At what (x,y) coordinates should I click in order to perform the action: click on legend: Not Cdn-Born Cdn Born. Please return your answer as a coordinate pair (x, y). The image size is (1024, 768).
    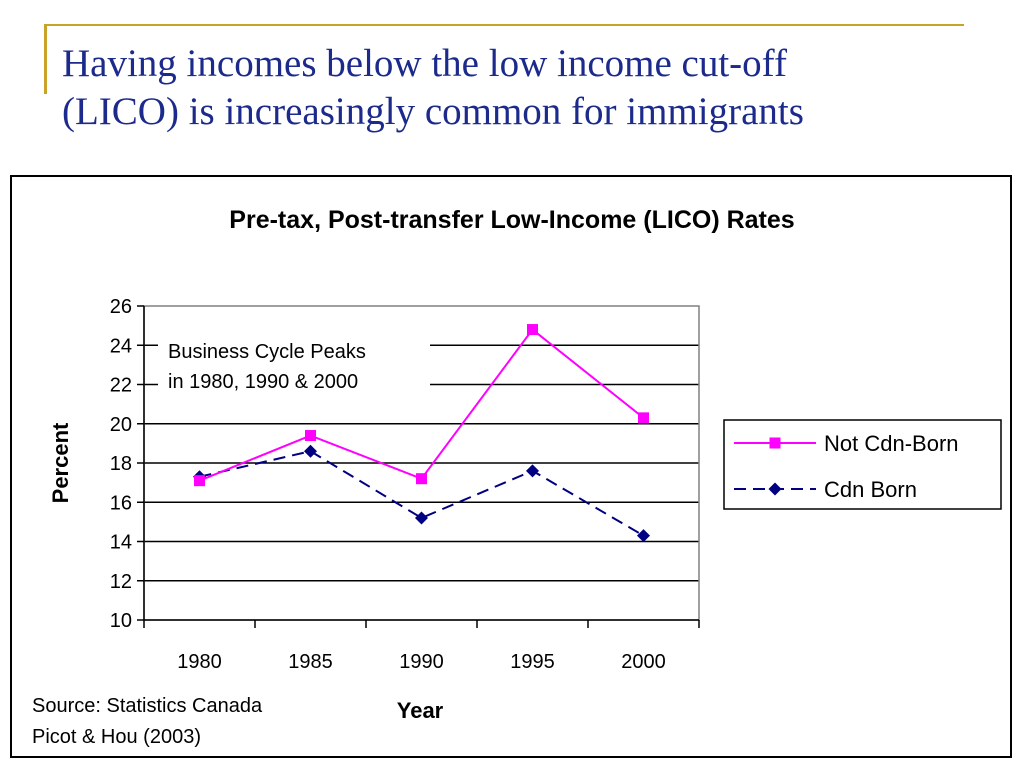
    Looking at the image, I should click on (846, 466).